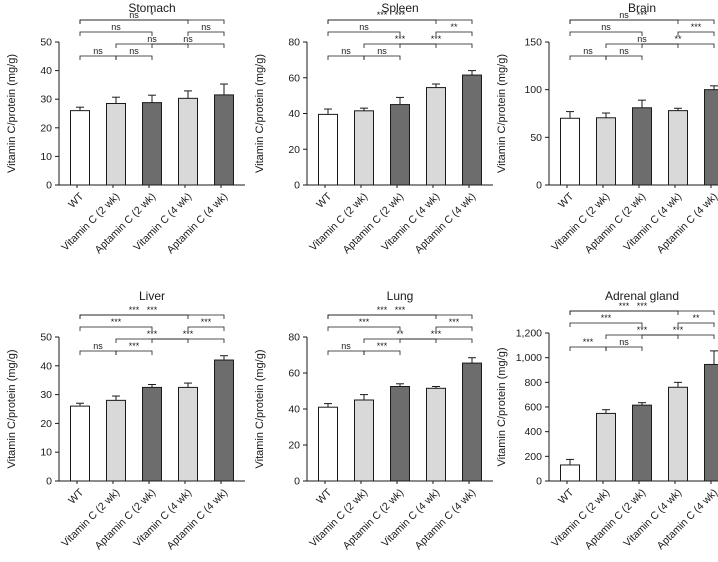 The height and width of the screenshot is (562, 718). I want to click on y-tick-label: 400, so click(533, 432).